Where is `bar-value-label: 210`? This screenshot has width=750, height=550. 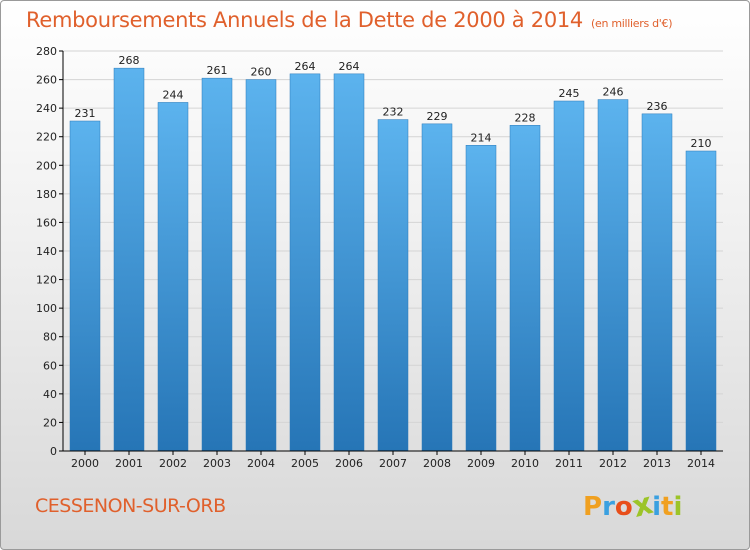 bar-value-label: 210 is located at coordinates (701, 143).